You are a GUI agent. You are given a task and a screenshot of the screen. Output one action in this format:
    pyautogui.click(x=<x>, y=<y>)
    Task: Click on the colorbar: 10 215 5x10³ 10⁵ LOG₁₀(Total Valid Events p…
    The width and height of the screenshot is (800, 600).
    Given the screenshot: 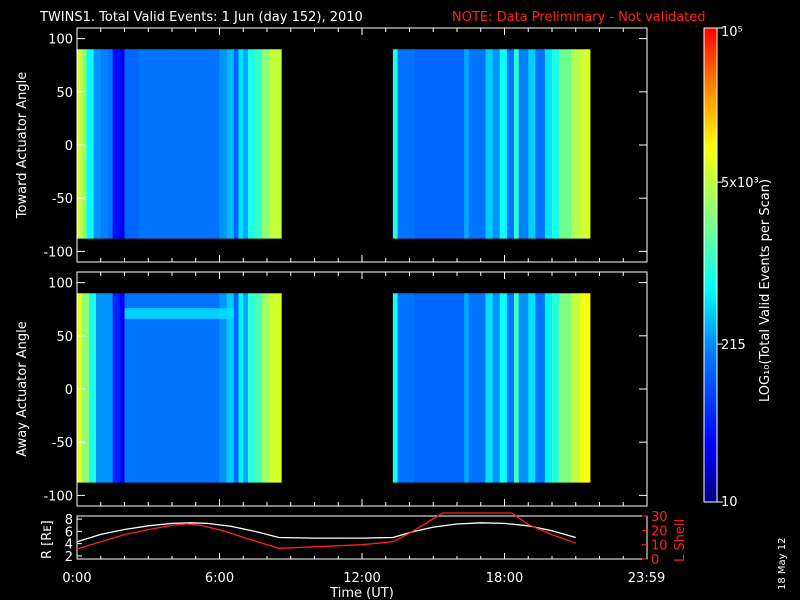 What is the action you would take?
    pyautogui.click(x=738, y=267)
    